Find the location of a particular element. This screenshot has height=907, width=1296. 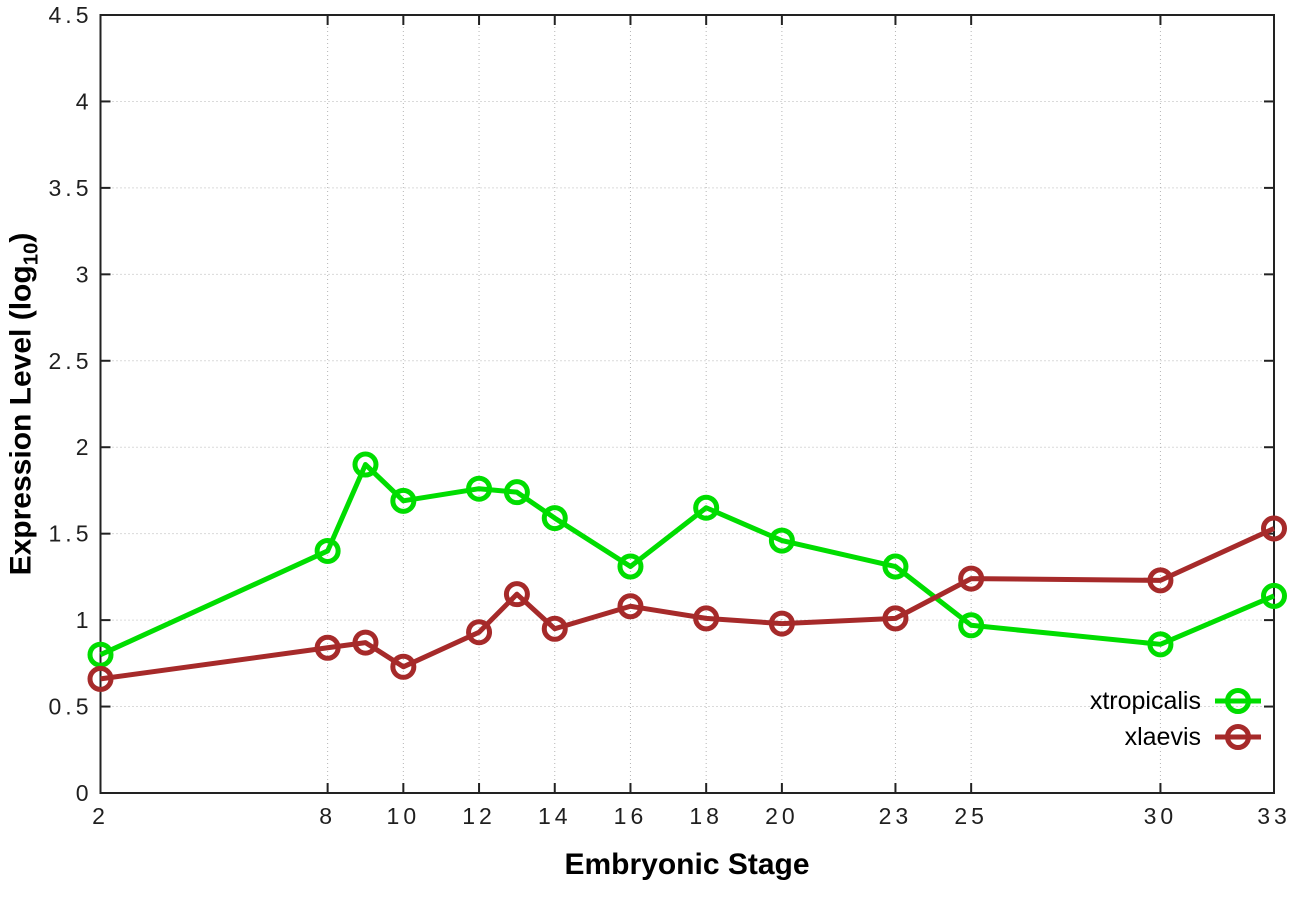

legend-label: xtropicalis is located at coordinates (1145, 700).